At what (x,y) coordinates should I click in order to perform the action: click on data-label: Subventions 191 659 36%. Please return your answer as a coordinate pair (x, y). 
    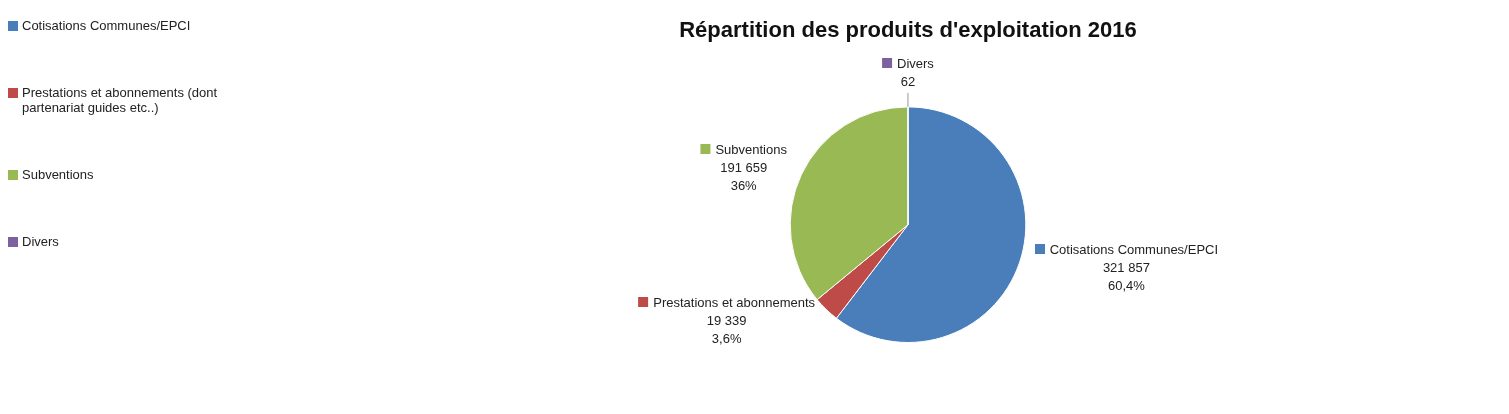
    Looking at the image, I should click on (750, 167).